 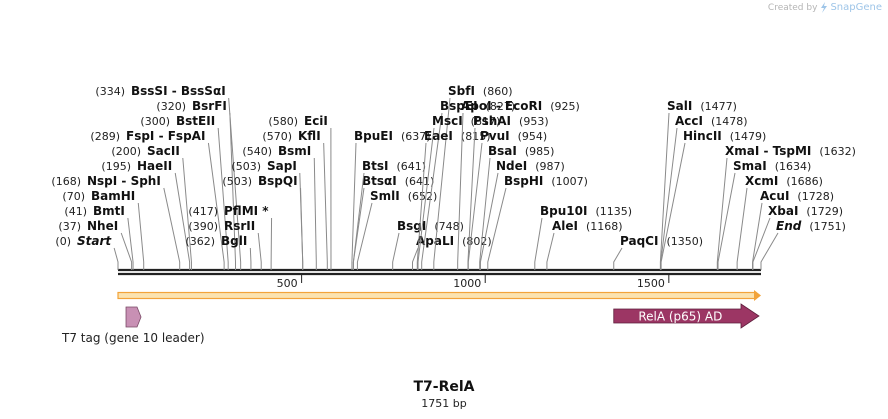 I want to click on site-position: (570), so click(x=277, y=136).